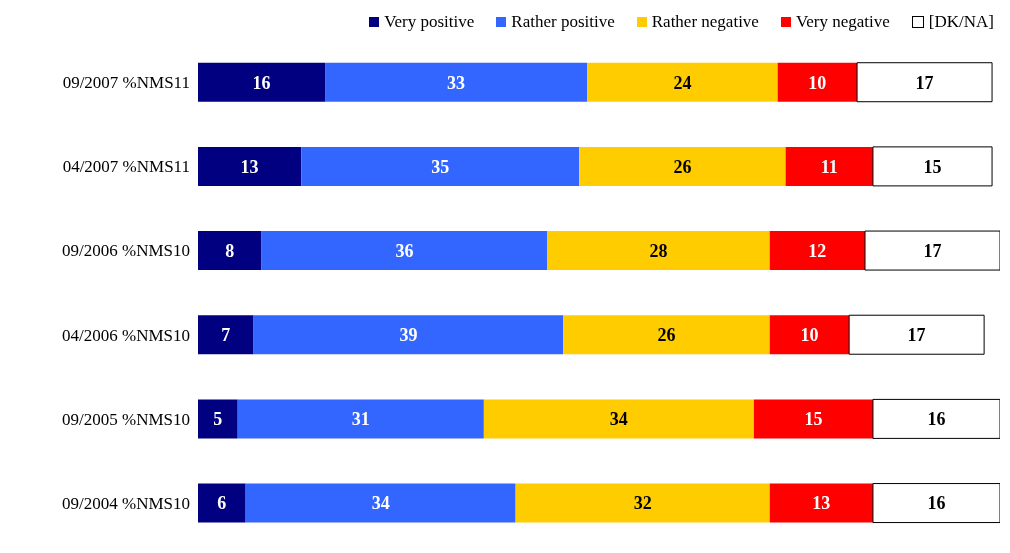 The image size is (1010, 553). What do you see at coordinates (126, 503) in the screenshot?
I see `y-tick-label: 09/2004 %NMS10` at bounding box center [126, 503].